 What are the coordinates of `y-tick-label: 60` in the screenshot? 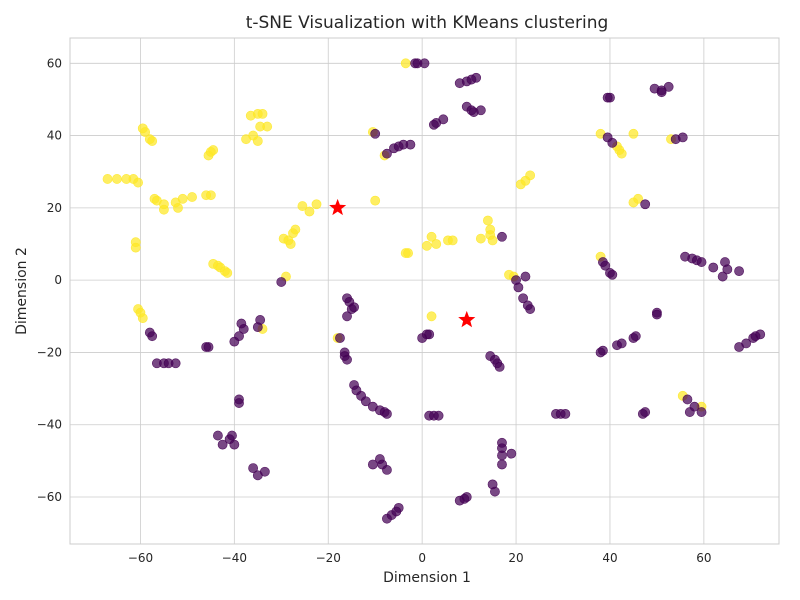 It's located at (54, 63).